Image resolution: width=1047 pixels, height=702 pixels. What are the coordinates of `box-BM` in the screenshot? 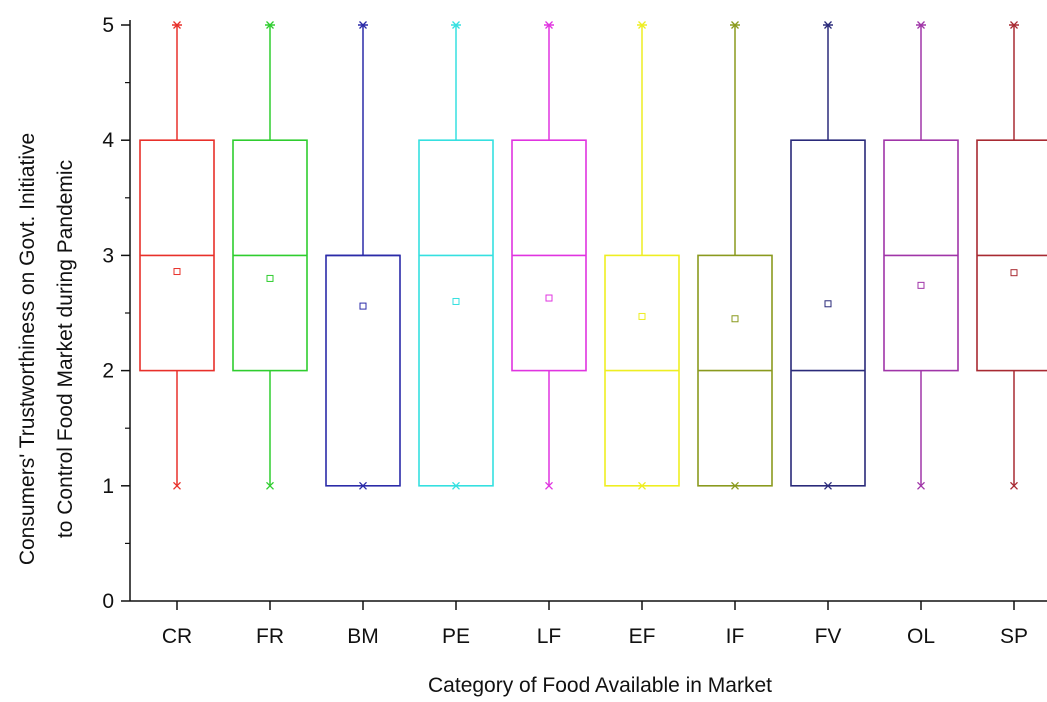 It's located at (363, 255).